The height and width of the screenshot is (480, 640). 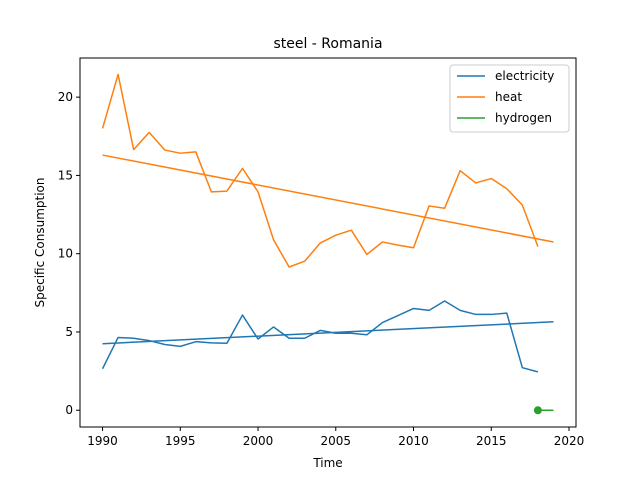 What do you see at coordinates (327, 463) in the screenshot?
I see `x-axis-label: Time` at bounding box center [327, 463].